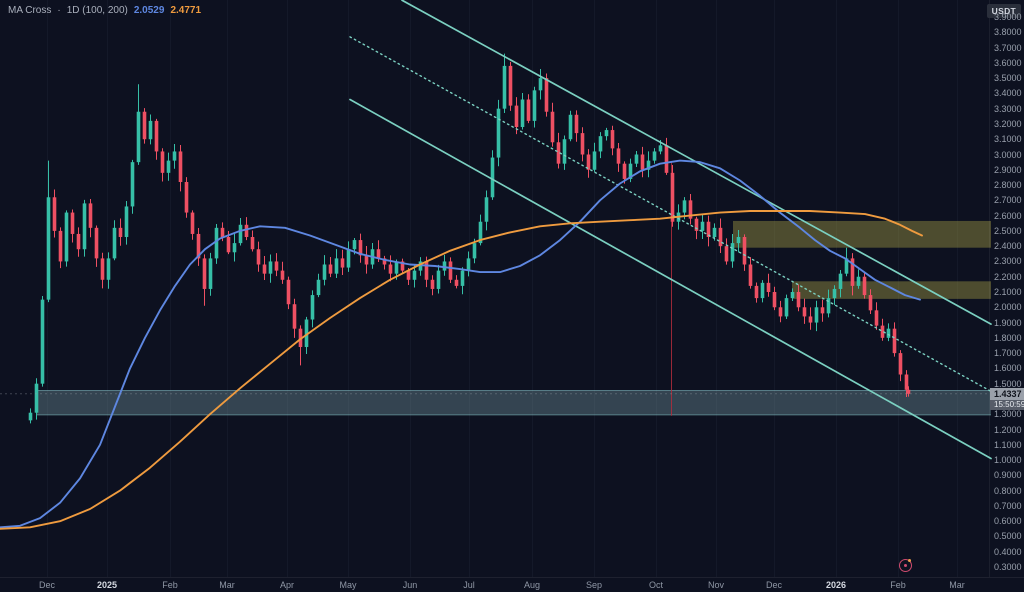 This screenshot has height=592, width=1024. Describe the element at coordinates (1008, 32) in the screenshot. I see `price-tick: 3.8000` at that location.